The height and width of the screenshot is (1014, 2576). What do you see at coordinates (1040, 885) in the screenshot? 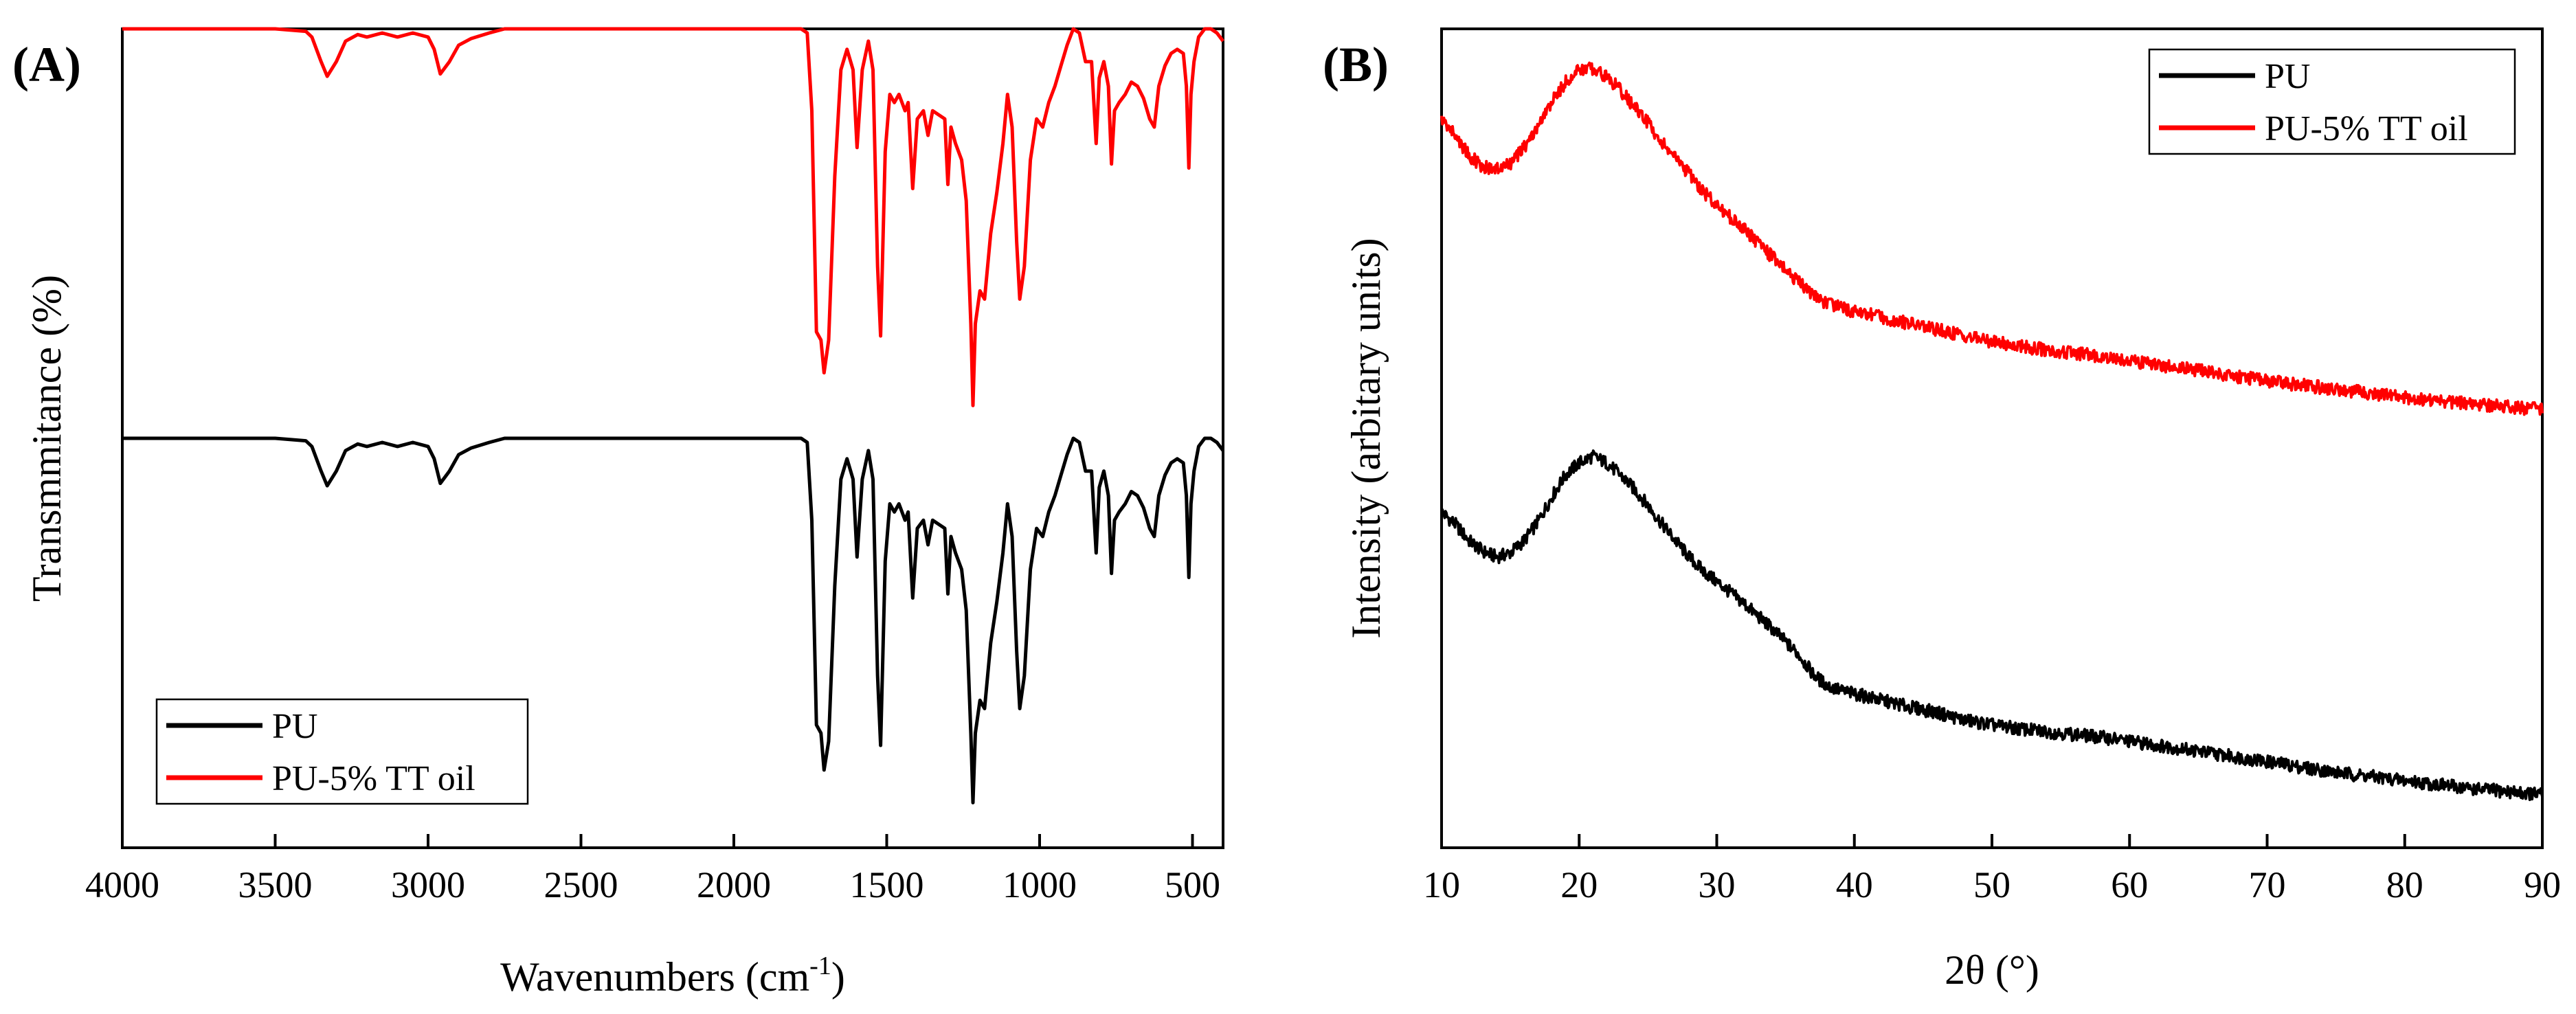
I see `panel-a-x-tick-label: 1000` at bounding box center [1040, 885].